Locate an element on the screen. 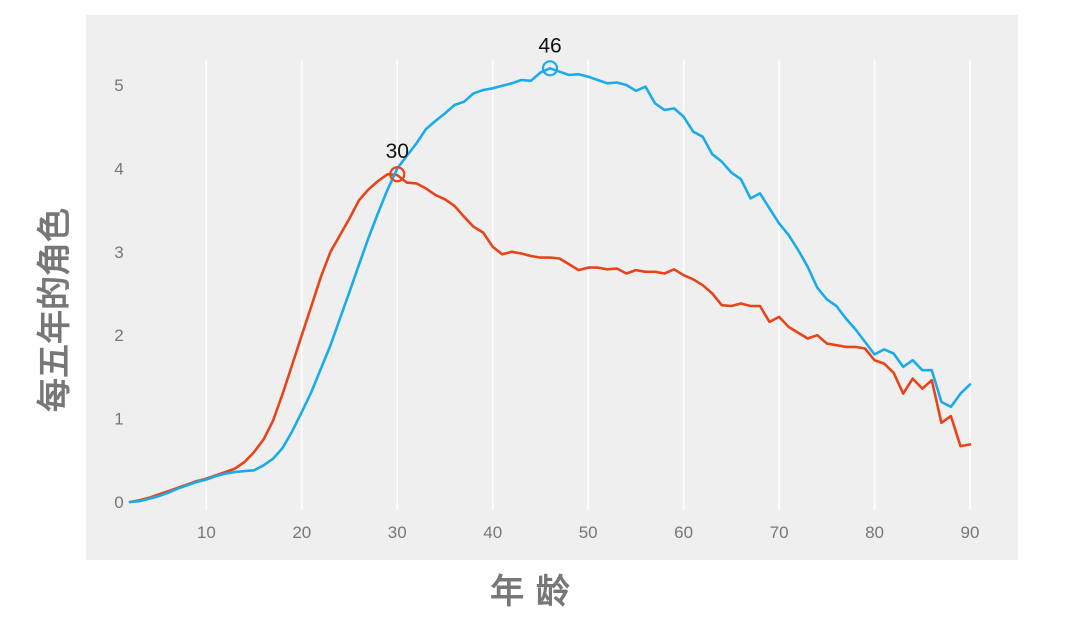  y-tick-label: 0 is located at coordinates (118, 502).